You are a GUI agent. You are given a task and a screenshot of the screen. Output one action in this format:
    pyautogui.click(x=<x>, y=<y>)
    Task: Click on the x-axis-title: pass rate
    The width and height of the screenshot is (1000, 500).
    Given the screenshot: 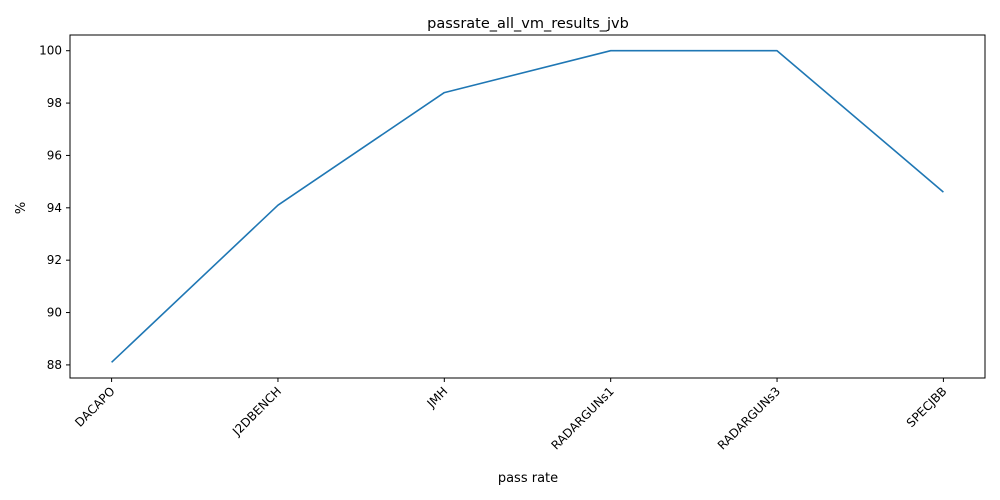 What is the action you would take?
    pyautogui.click(x=528, y=478)
    